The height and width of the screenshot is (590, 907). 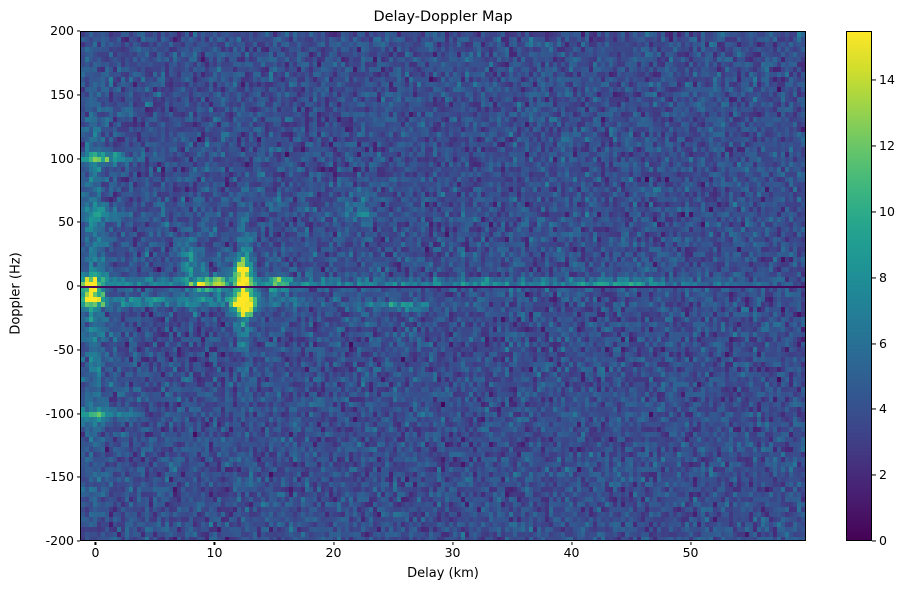 What do you see at coordinates (452, 552) in the screenshot?
I see `x-tick-label: 30` at bounding box center [452, 552].